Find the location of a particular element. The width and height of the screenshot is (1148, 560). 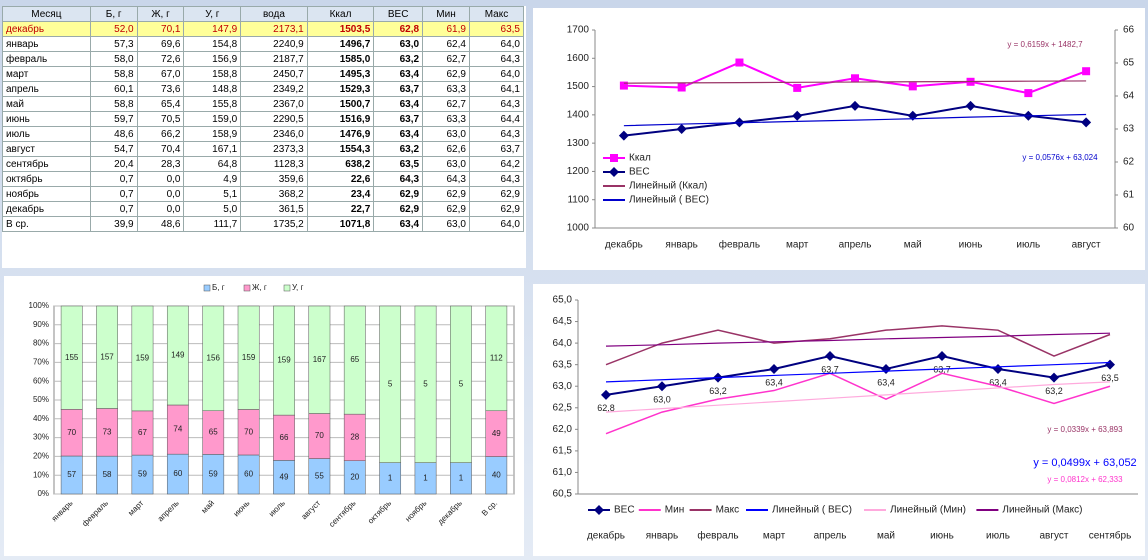

data-label: 63,7 is located at coordinates (830, 369).